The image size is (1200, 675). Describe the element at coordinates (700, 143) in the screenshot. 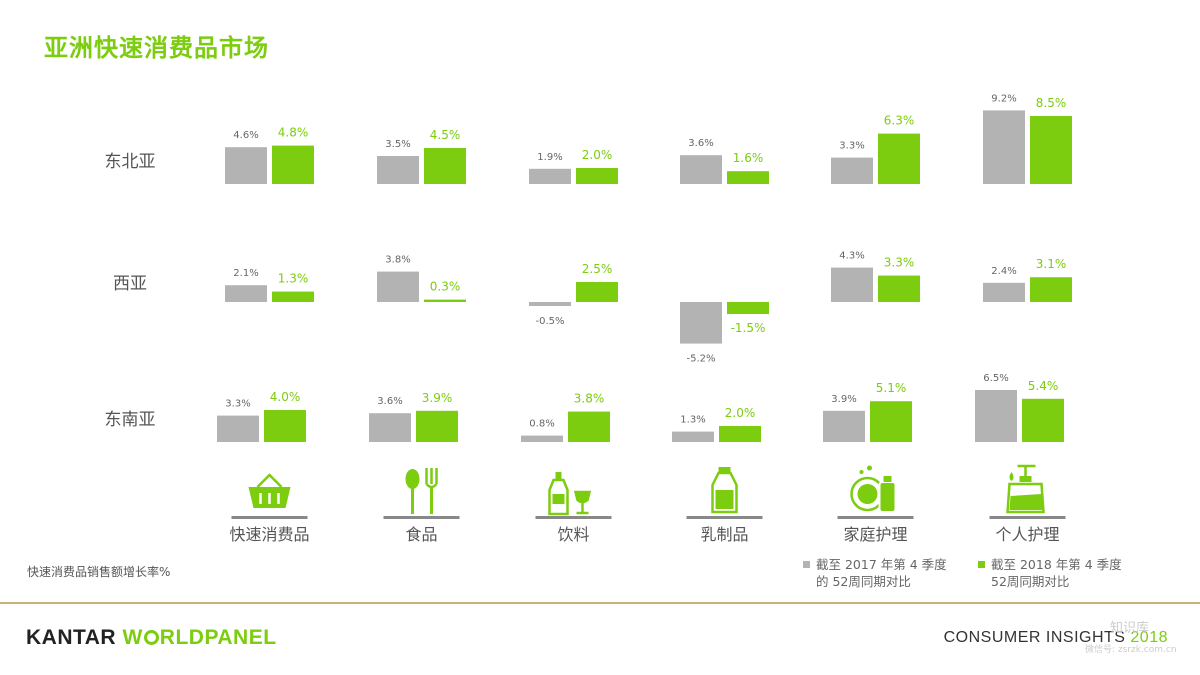

I see `value-label-0-3-0: 3.6%` at that location.